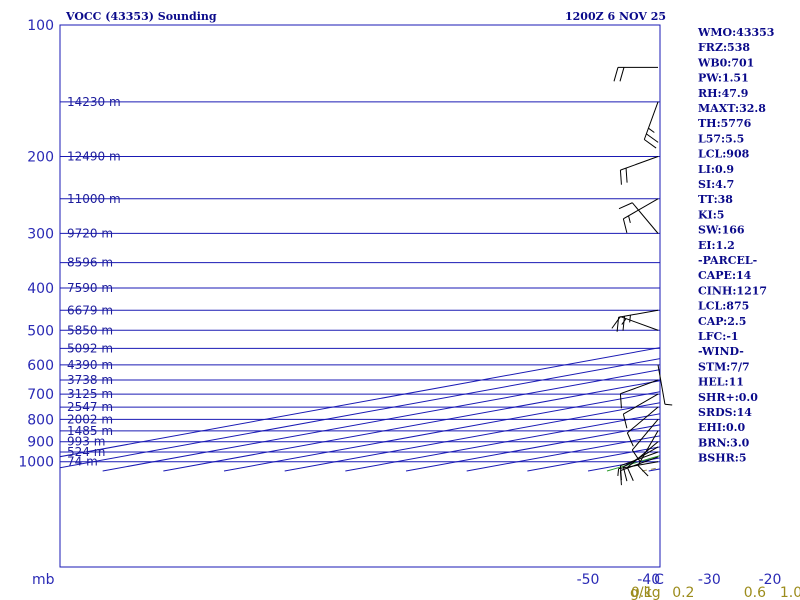 The width and height of the screenshot is (800, 600). Describe the element at coordinates (725, 123) in the screenshot. I see `index-item: TH:5776` at that location.